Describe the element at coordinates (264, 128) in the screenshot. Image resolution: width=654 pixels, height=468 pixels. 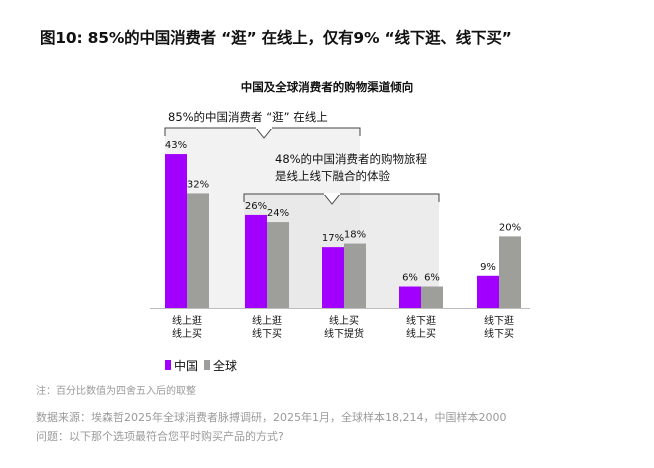
I see `annotation-1-pointer-gap` at that location.